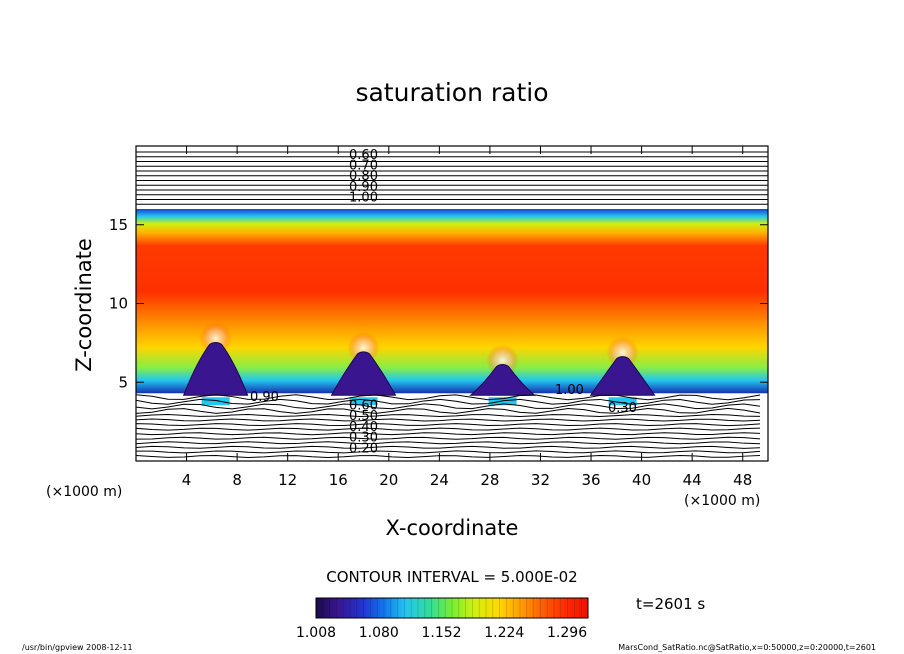 The width and height of the screenshot is (904, 654). What do you see at coordinates (77, 647) in the screenshot?
I see `footer-left: /usr/bin/gpview 2008-12-11` at bounding box center [77, 647].